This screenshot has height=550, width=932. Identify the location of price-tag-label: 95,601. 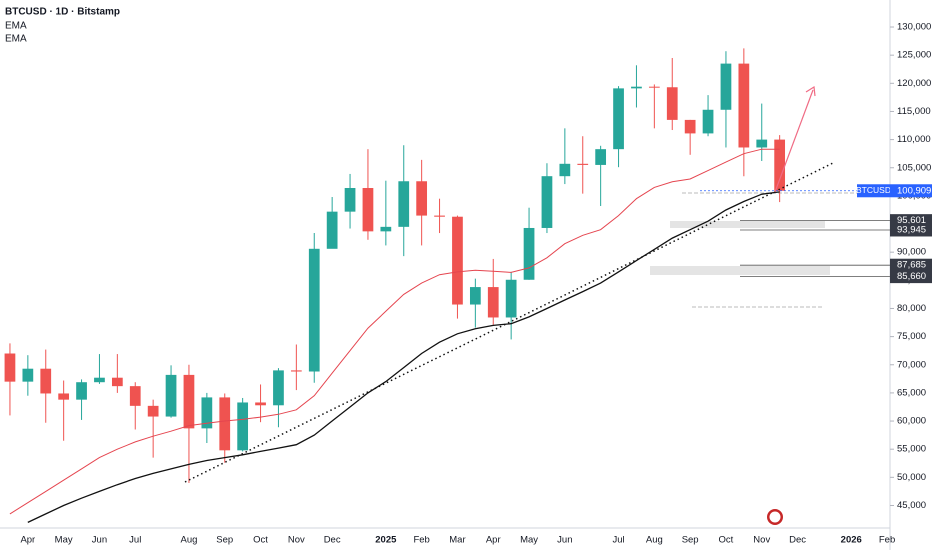
(911, 220).